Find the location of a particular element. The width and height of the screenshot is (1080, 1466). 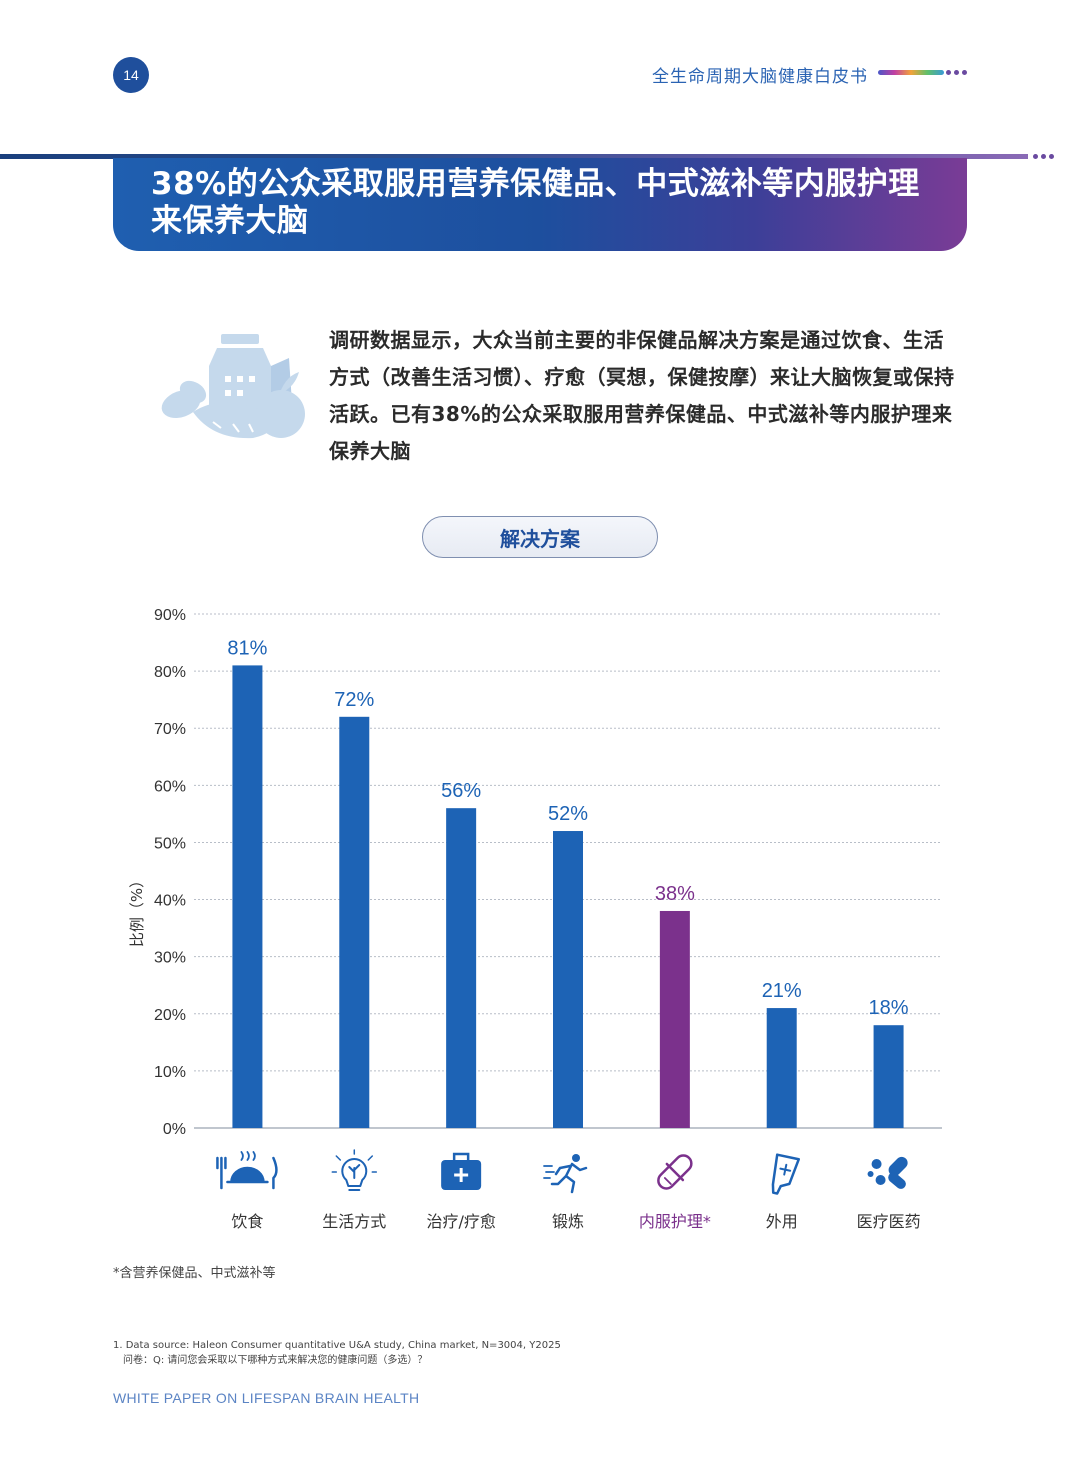

y-tick-label: 60% is located at coordinates (170, 786).